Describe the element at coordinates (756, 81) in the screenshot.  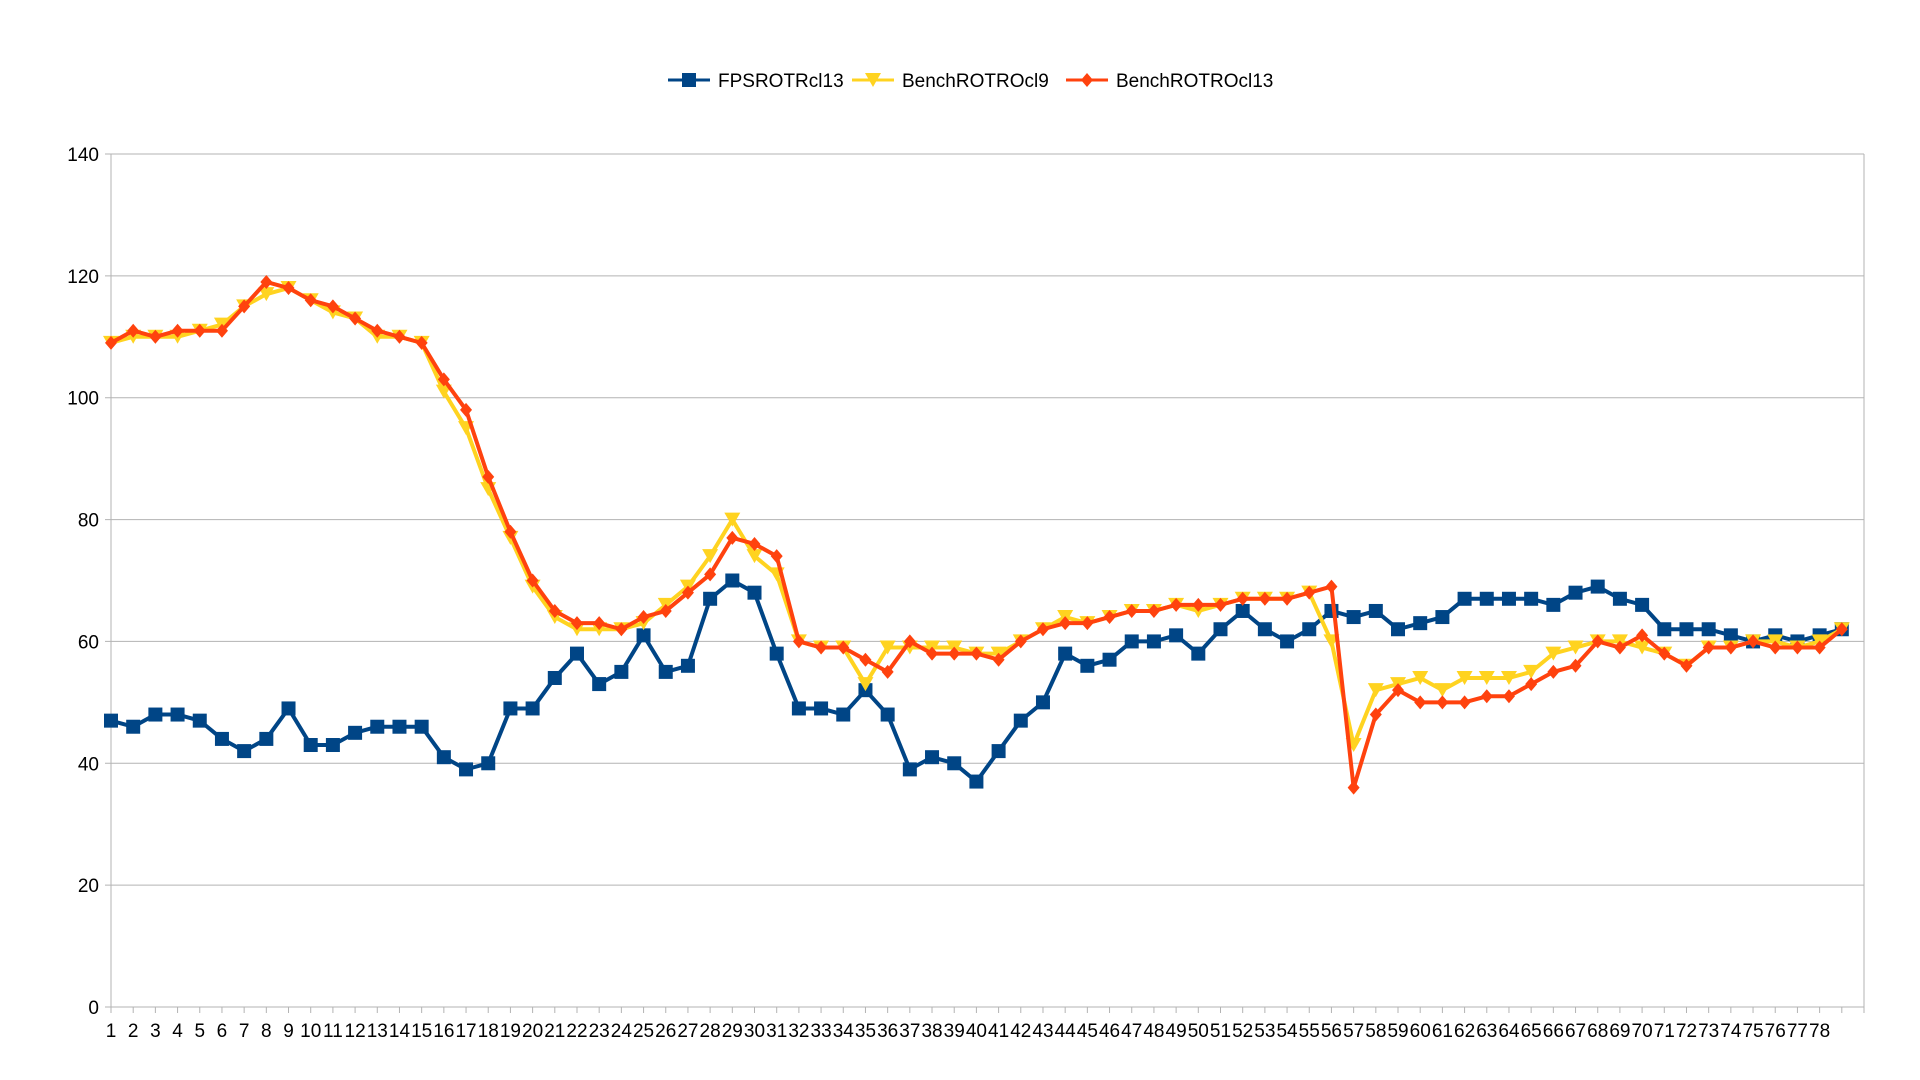
I see `legend-item: FPSROTRcl13` at that location.